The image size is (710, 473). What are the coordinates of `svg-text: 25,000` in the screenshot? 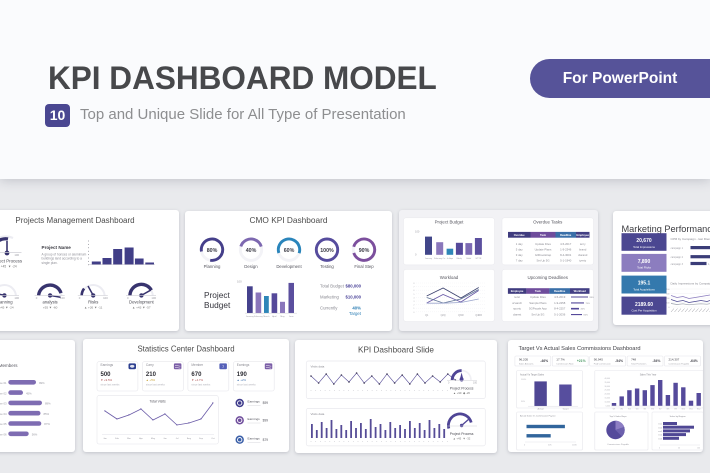 It's located at (608, 391).